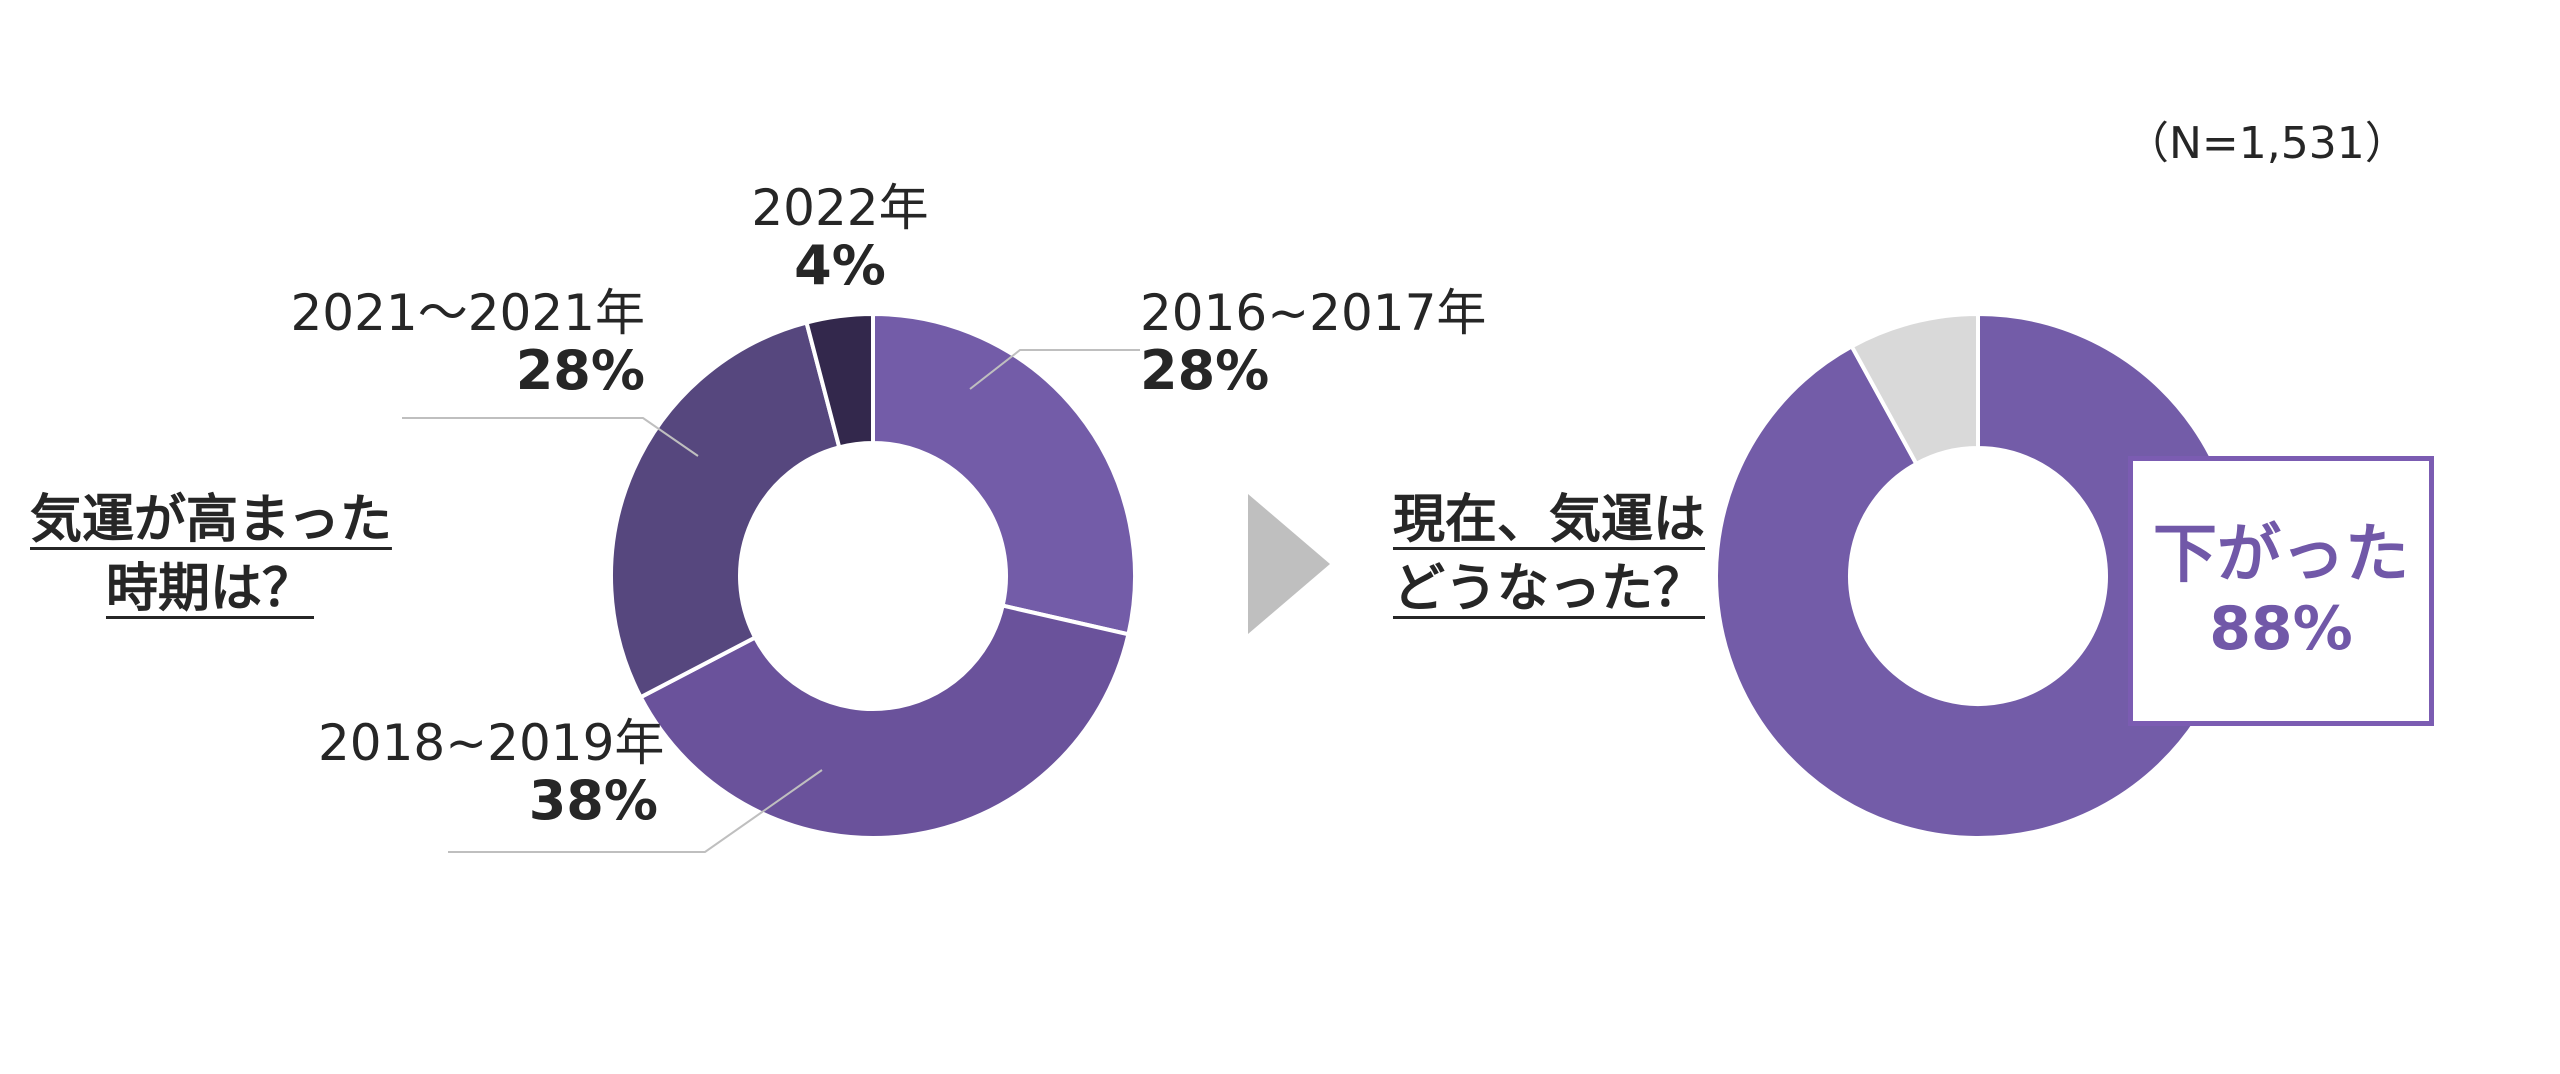 The width and height of the screenshot is (2560, 1074). I want to click on slice-label-2022: 2022年 4%, so click(840, 238).